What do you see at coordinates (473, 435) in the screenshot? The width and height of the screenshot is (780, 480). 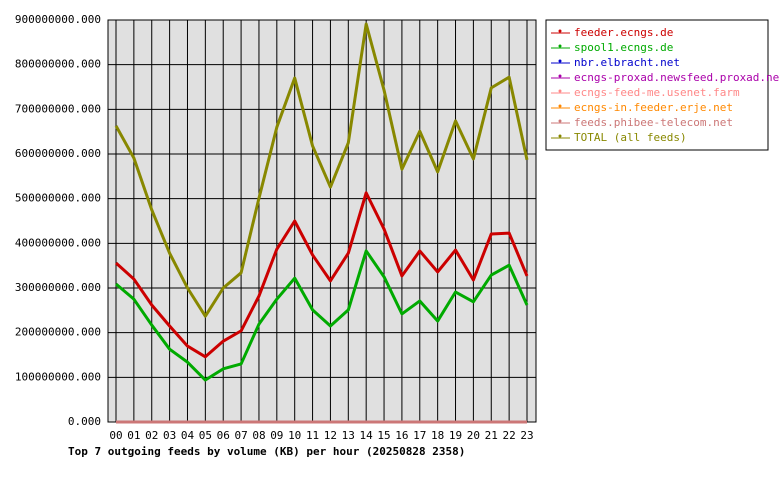 I see `x-tick-label: 20` at bounding box center [473, 435].